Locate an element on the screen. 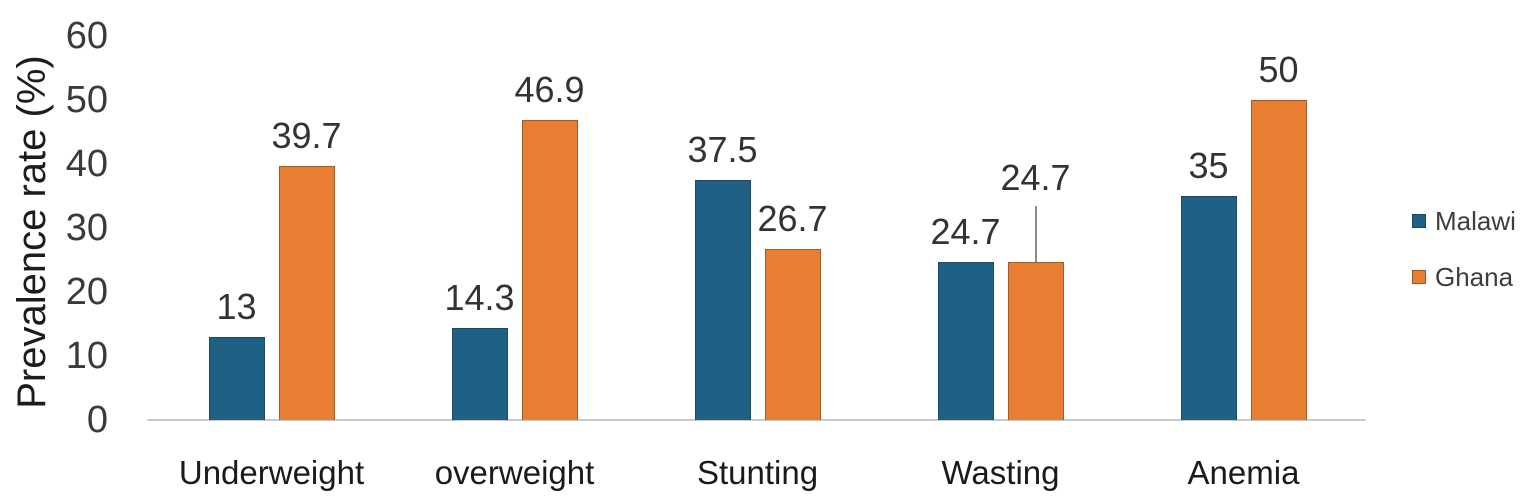 Image resolution: width=1535 pixels, height=503 pixels. legend-label: Malawi is located at coordinates (1475, 221).